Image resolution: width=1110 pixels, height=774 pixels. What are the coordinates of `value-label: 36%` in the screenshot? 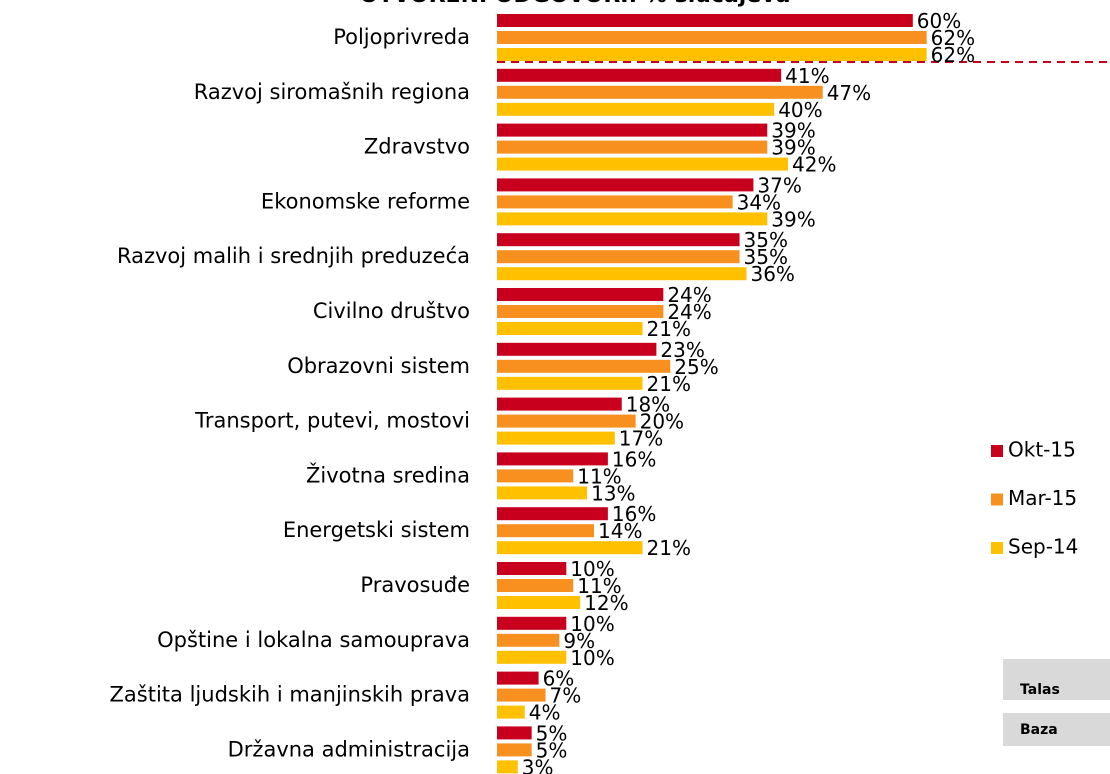 It's located at (772, 274).